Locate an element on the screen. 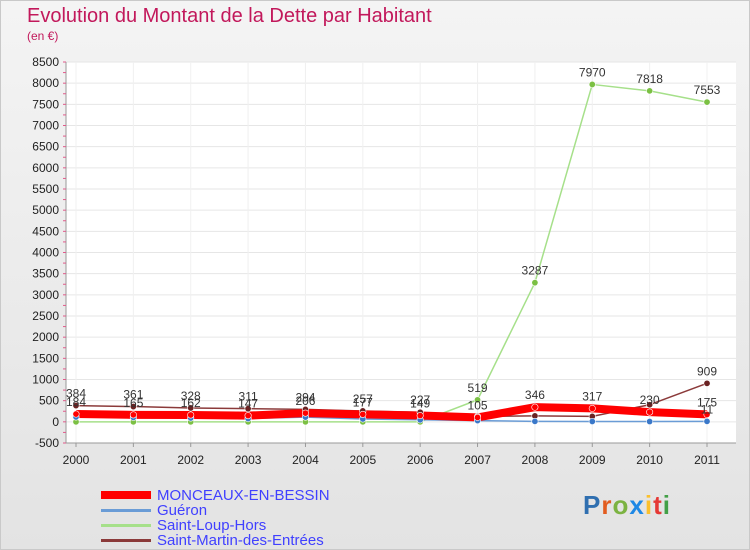 This screenshot has width=750, height=550. data-label: 206 is located at coordinates (305, 401).